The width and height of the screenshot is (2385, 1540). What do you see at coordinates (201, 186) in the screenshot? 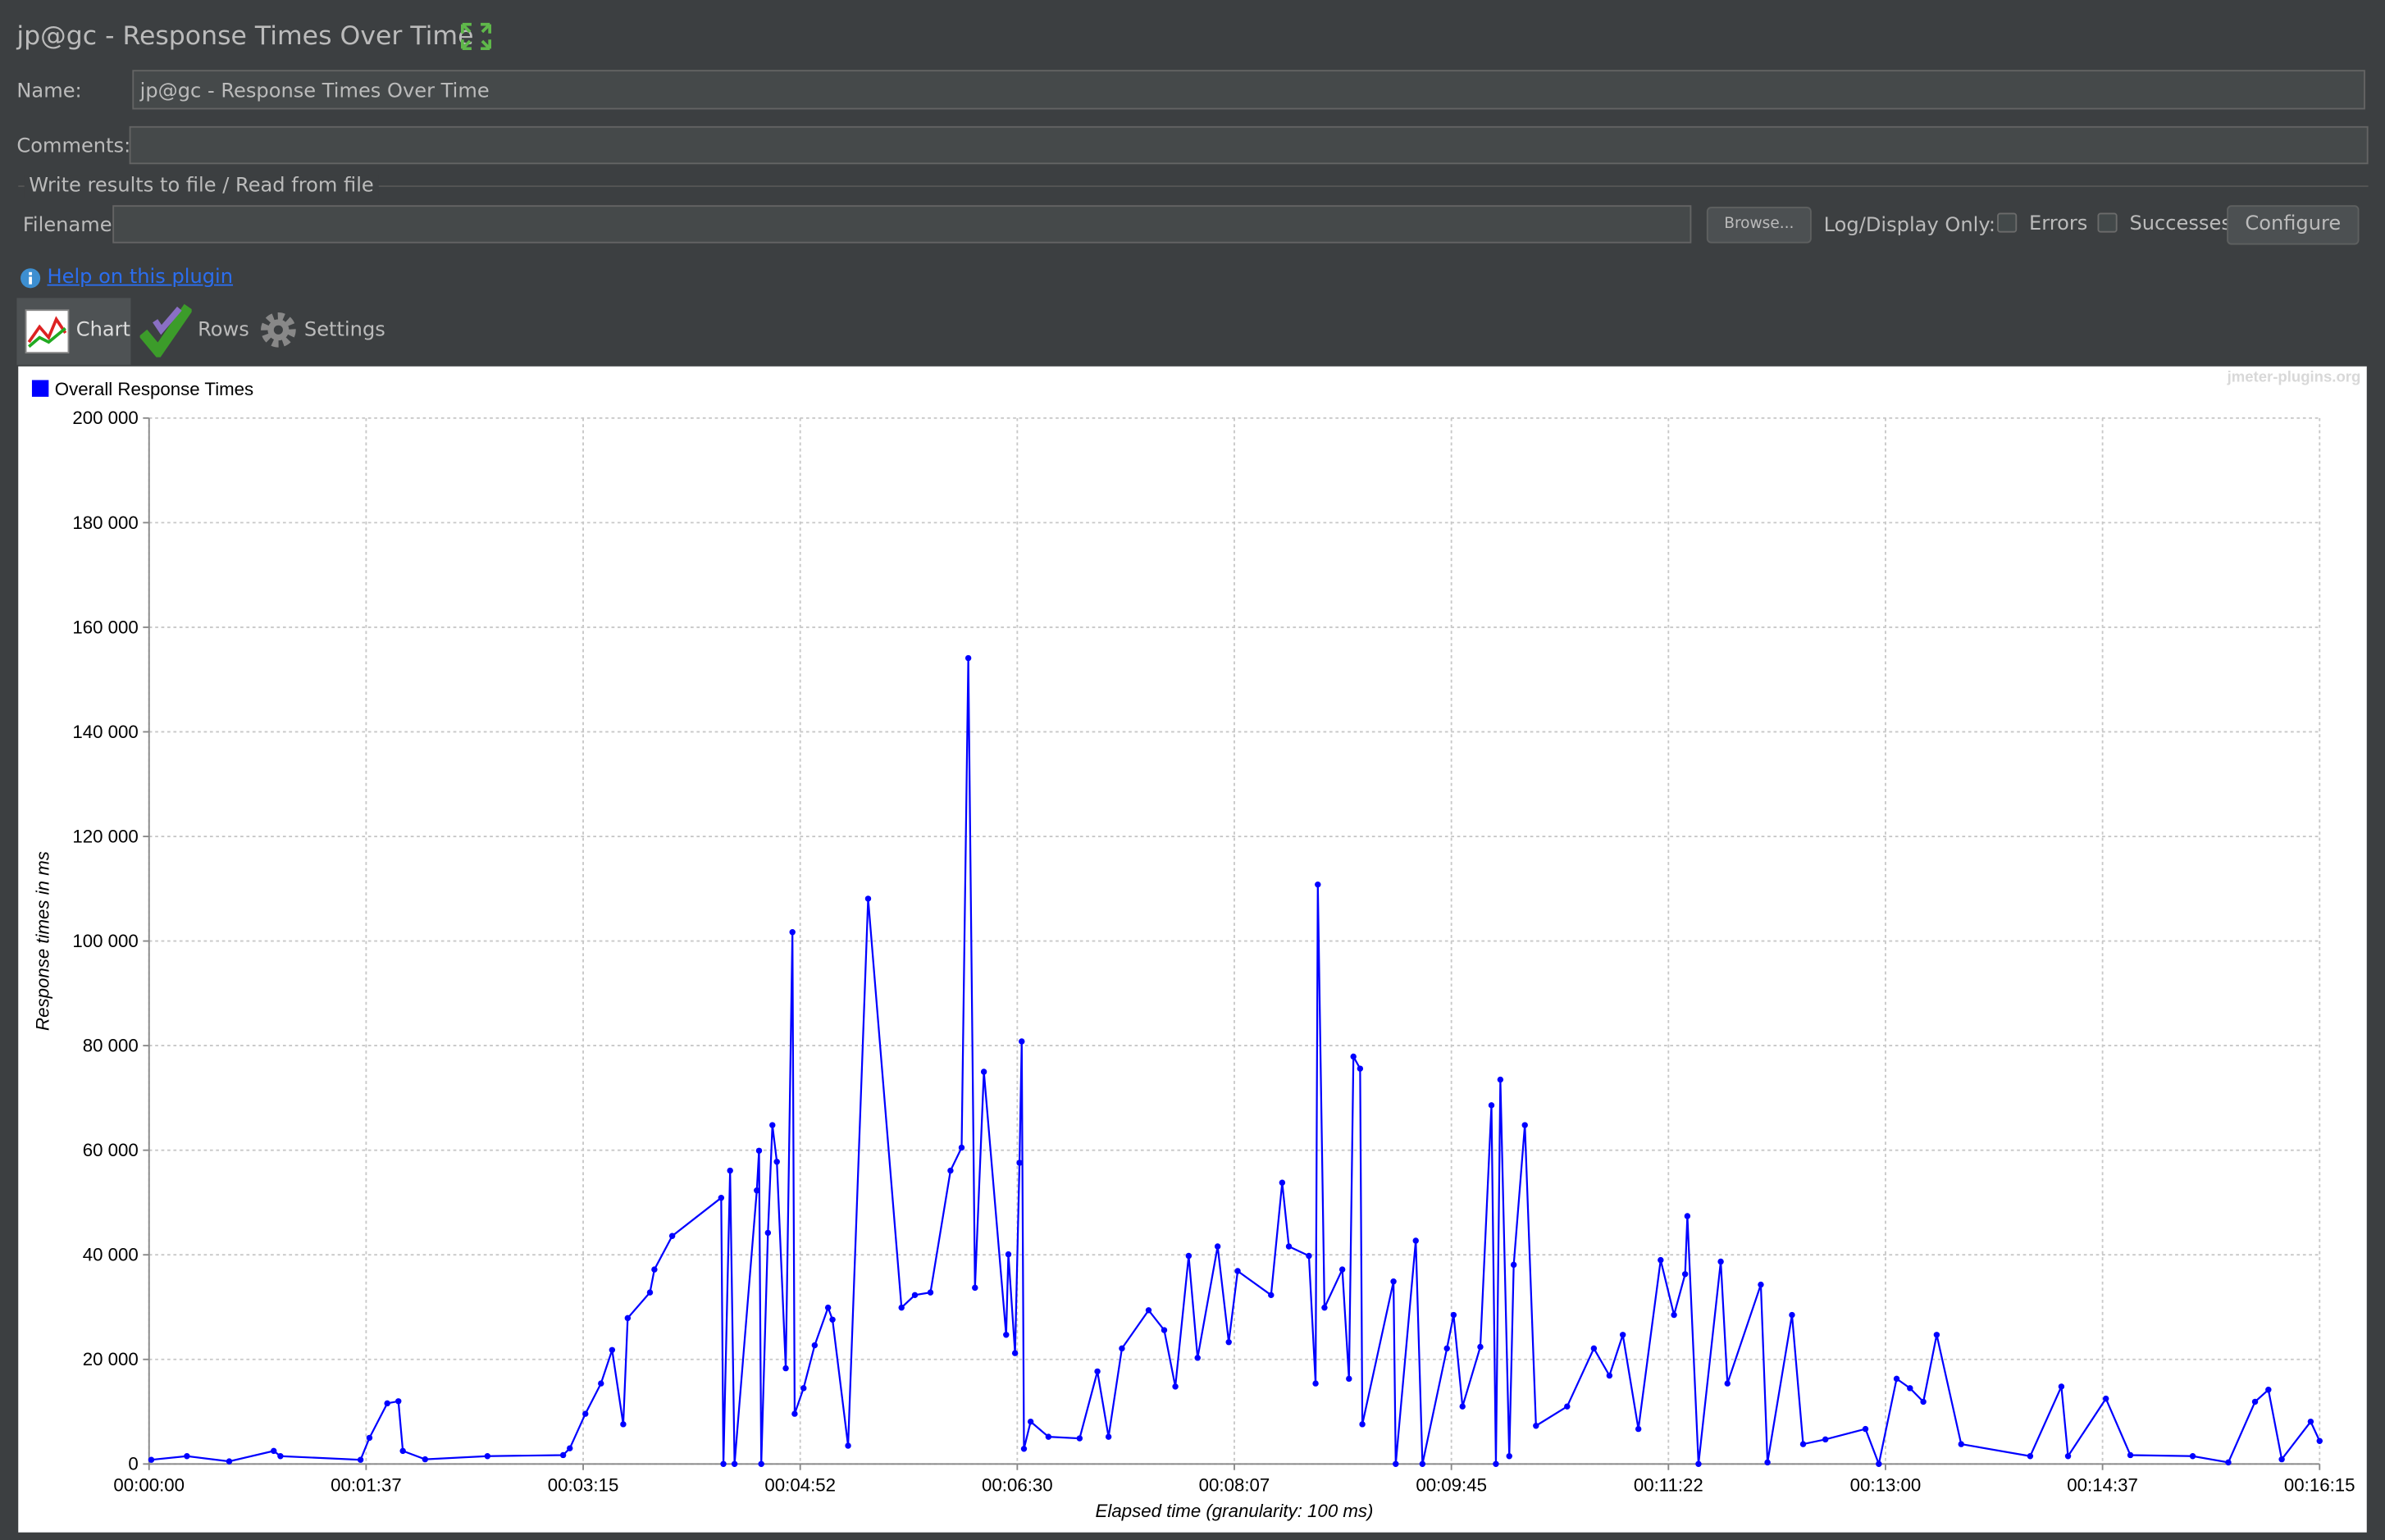
I see `section-title: Write results to file / Read from file` at bounding box center [201, 186].